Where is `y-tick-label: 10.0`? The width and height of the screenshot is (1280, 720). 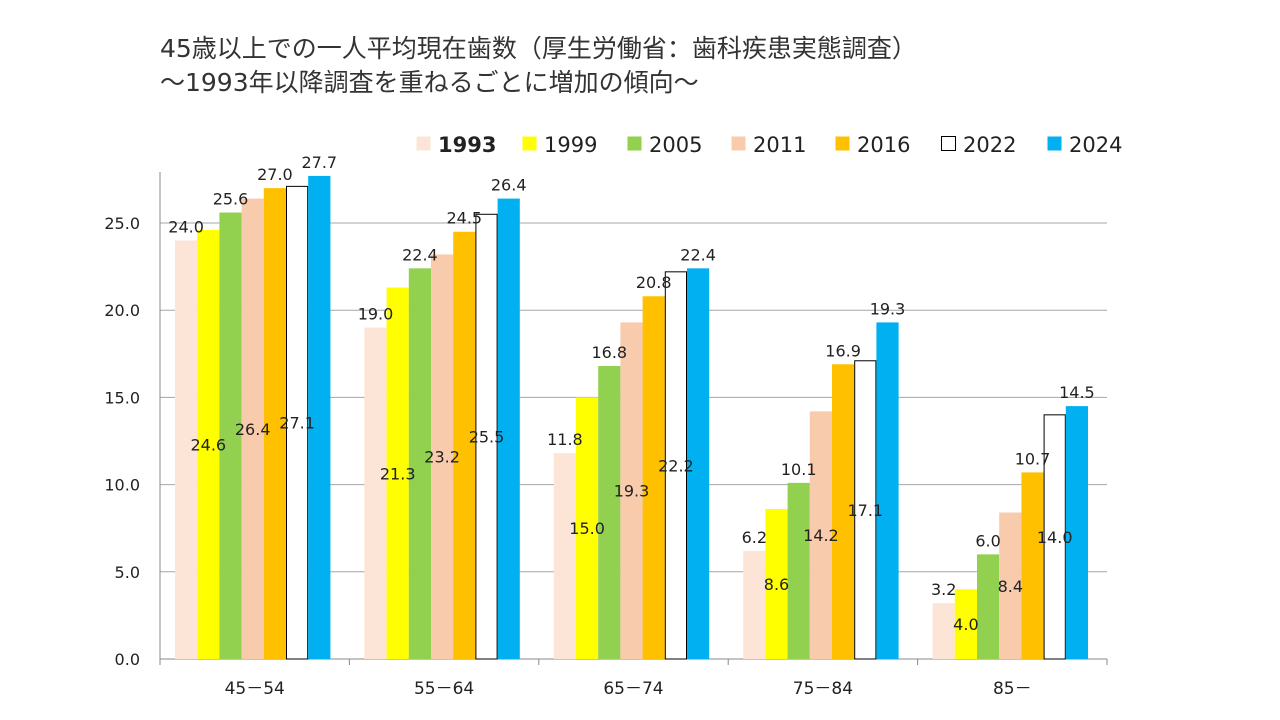
y-tick-label: 10.0 is located at coordinates (122, 485).